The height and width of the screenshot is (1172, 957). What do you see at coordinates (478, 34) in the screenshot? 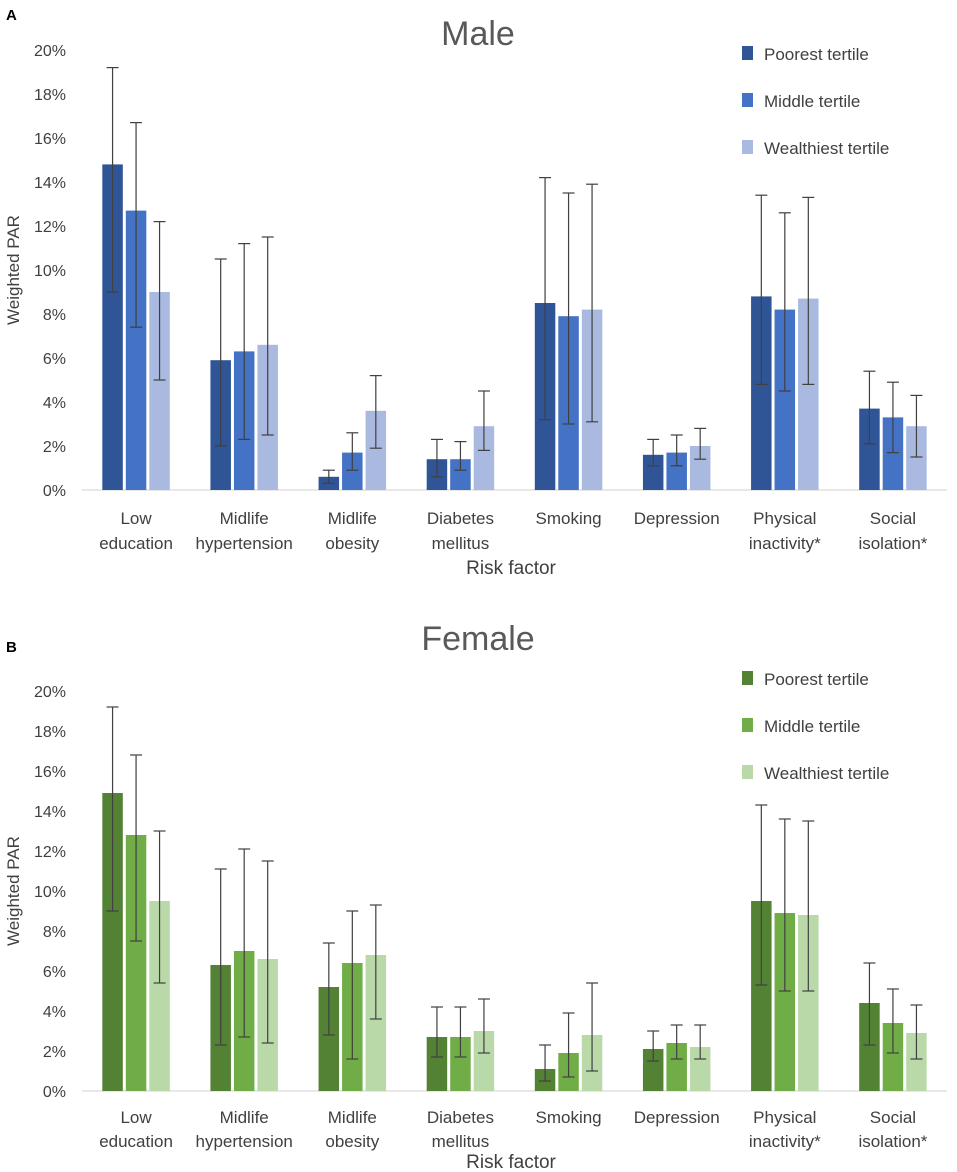
I see `chart-title: Male` at bounding box center [478, 34].